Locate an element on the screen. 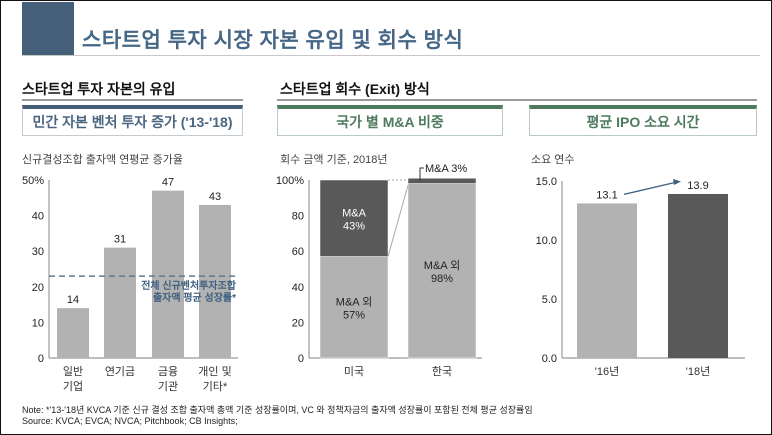  title-divider is located at coordinates (391, 55).